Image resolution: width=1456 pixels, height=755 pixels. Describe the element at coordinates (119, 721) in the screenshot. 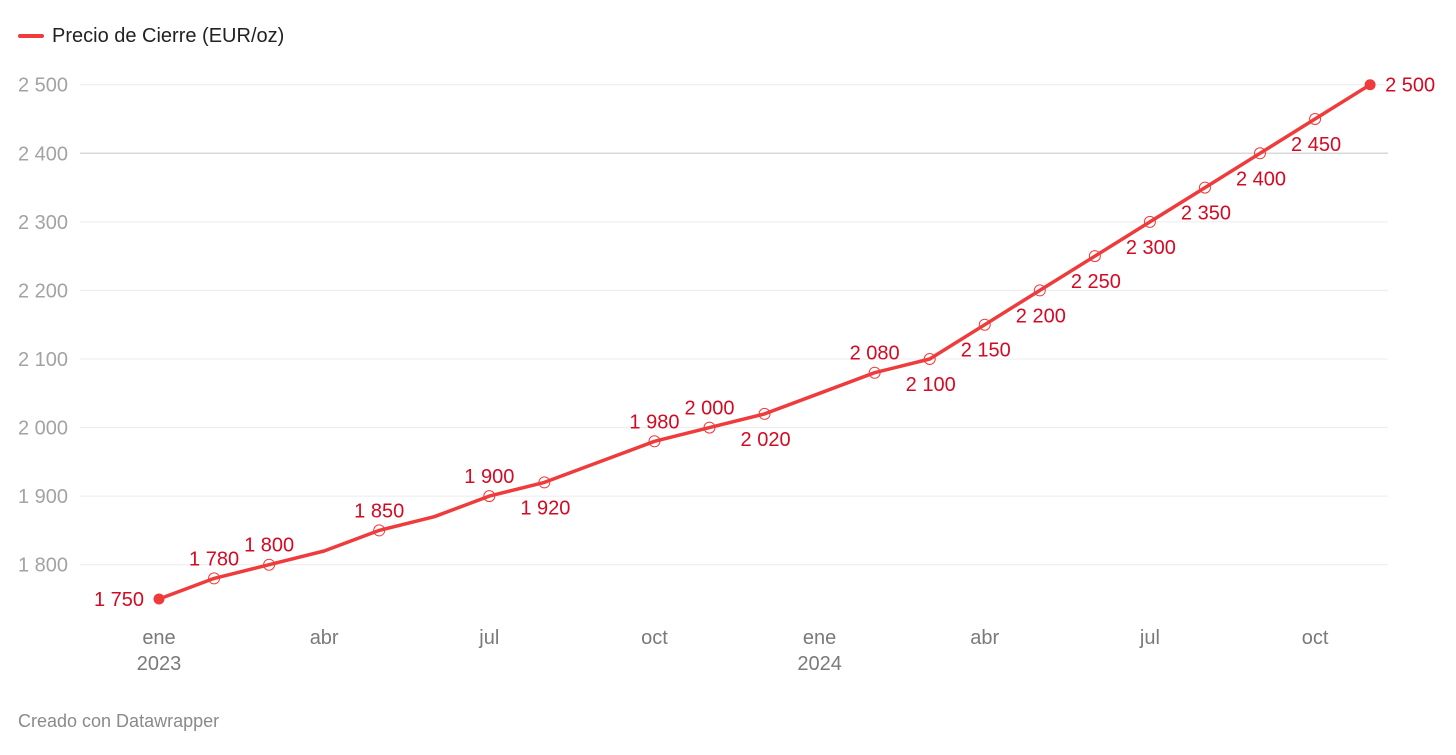

I see `footer-credit: Creado con Datawrapper` at that location.